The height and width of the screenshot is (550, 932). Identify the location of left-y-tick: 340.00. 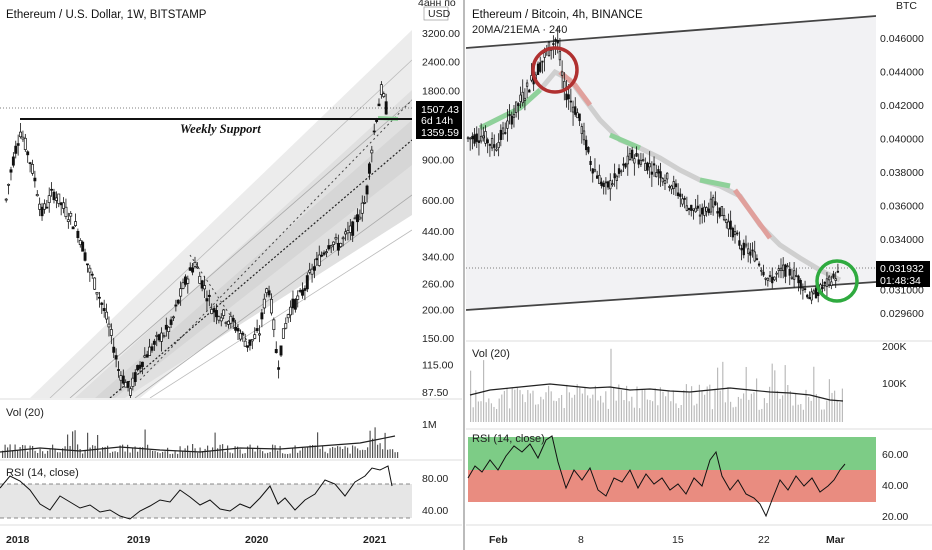
(438, 258).